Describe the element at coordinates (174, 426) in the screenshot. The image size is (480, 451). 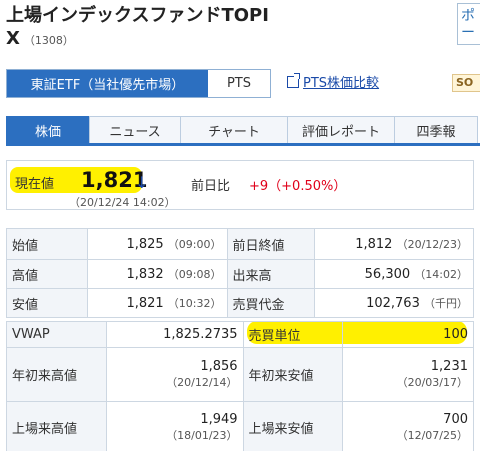
I see `all-time-high-value: 1,949 （18/01/23）` at that location.